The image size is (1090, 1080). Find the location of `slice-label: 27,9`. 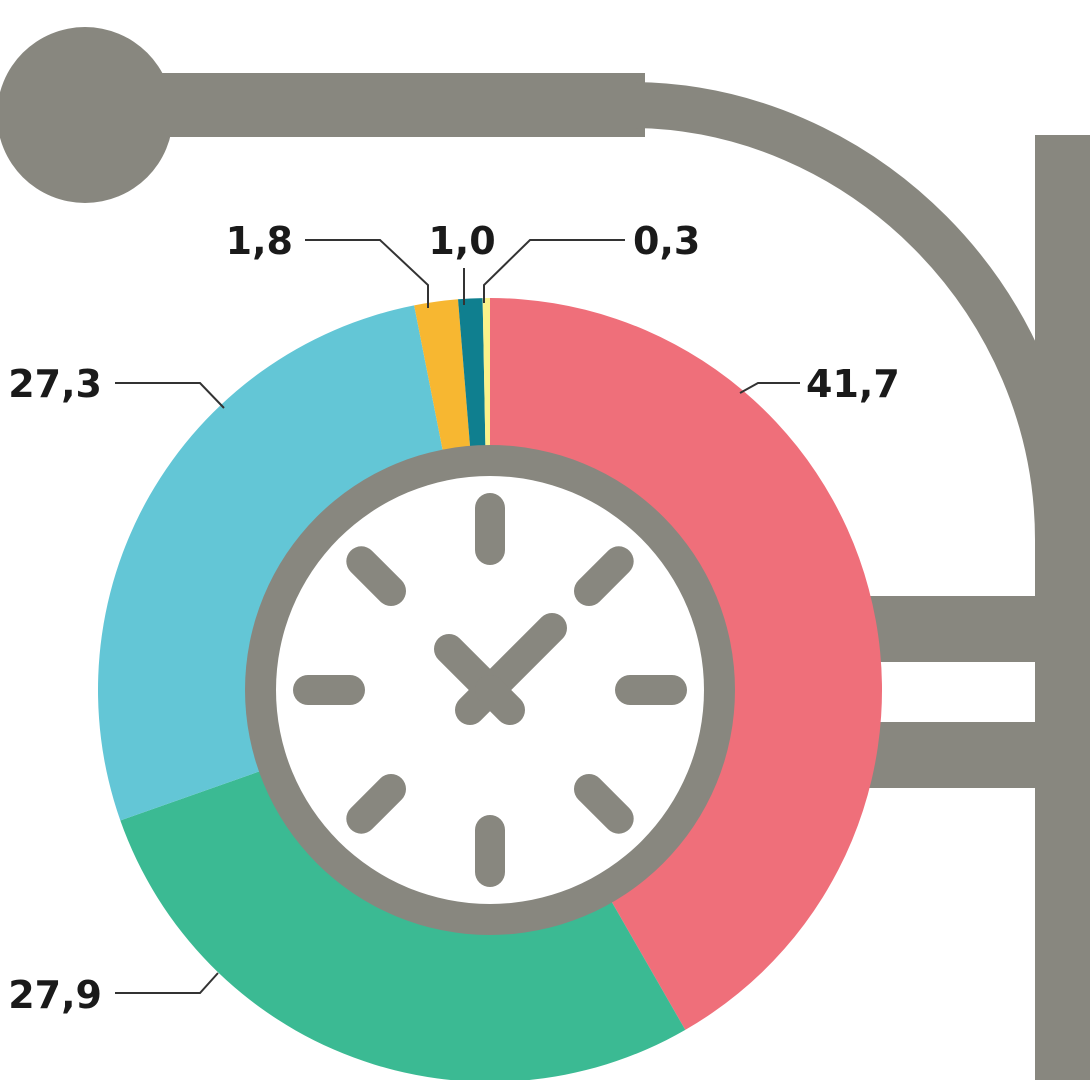

slice-label: 27,9 is located at coordinates (55, 995).